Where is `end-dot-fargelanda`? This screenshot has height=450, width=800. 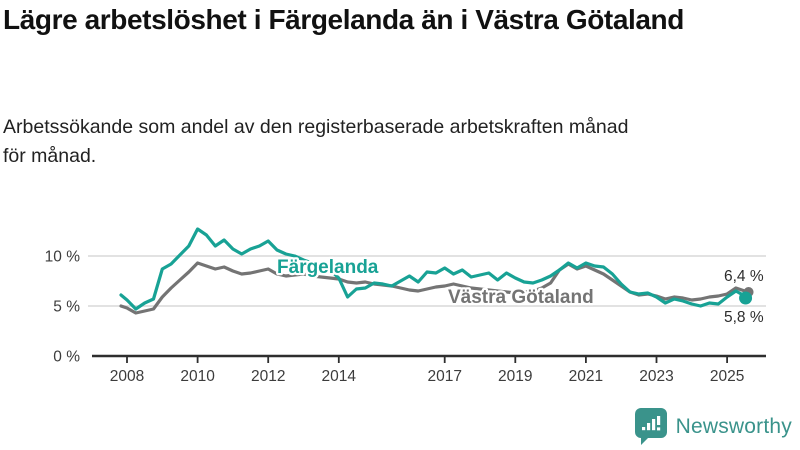 end-dot-fargelanda is located at coordinates (746, 298).